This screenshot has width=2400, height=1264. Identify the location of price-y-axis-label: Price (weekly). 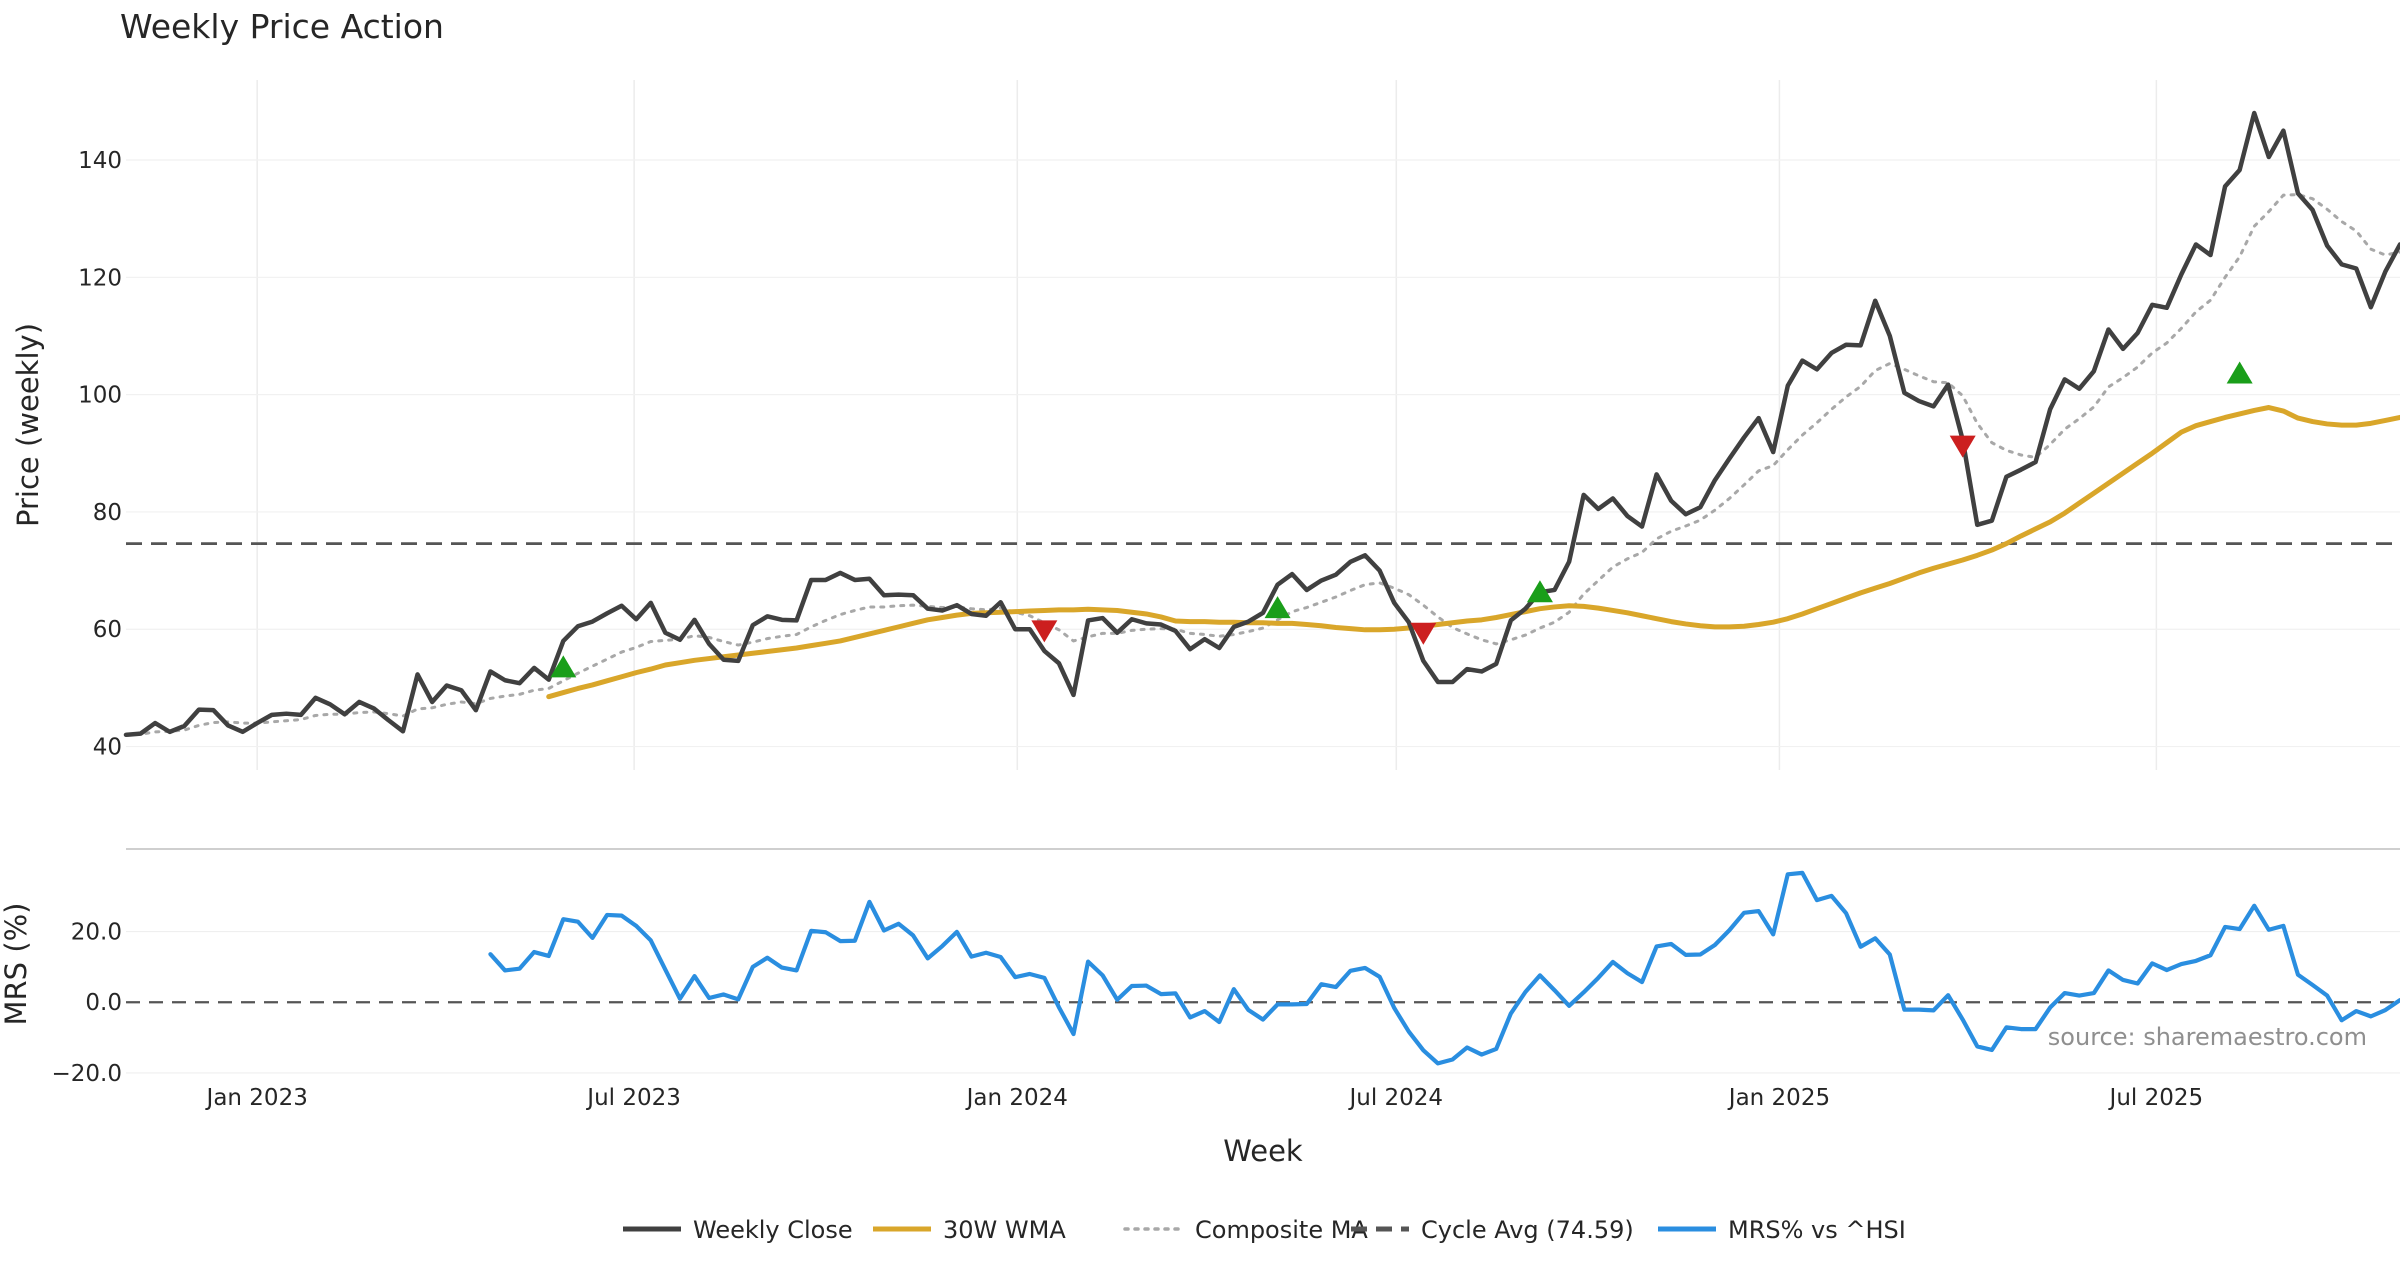
(28, 425).